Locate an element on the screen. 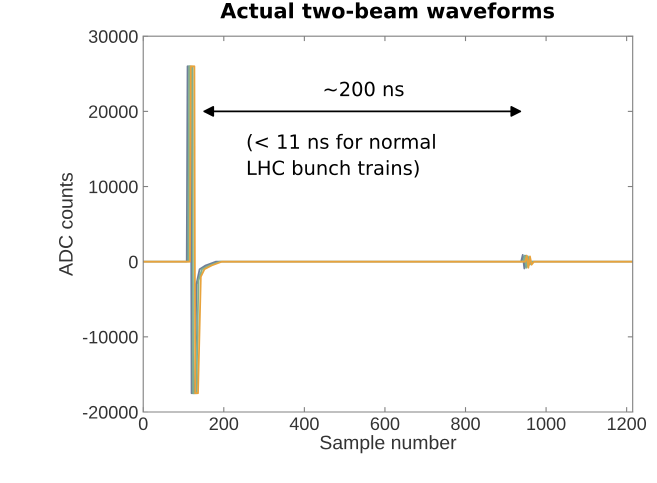  x-axis-title: Sample number is located at coordinates (388, 444).